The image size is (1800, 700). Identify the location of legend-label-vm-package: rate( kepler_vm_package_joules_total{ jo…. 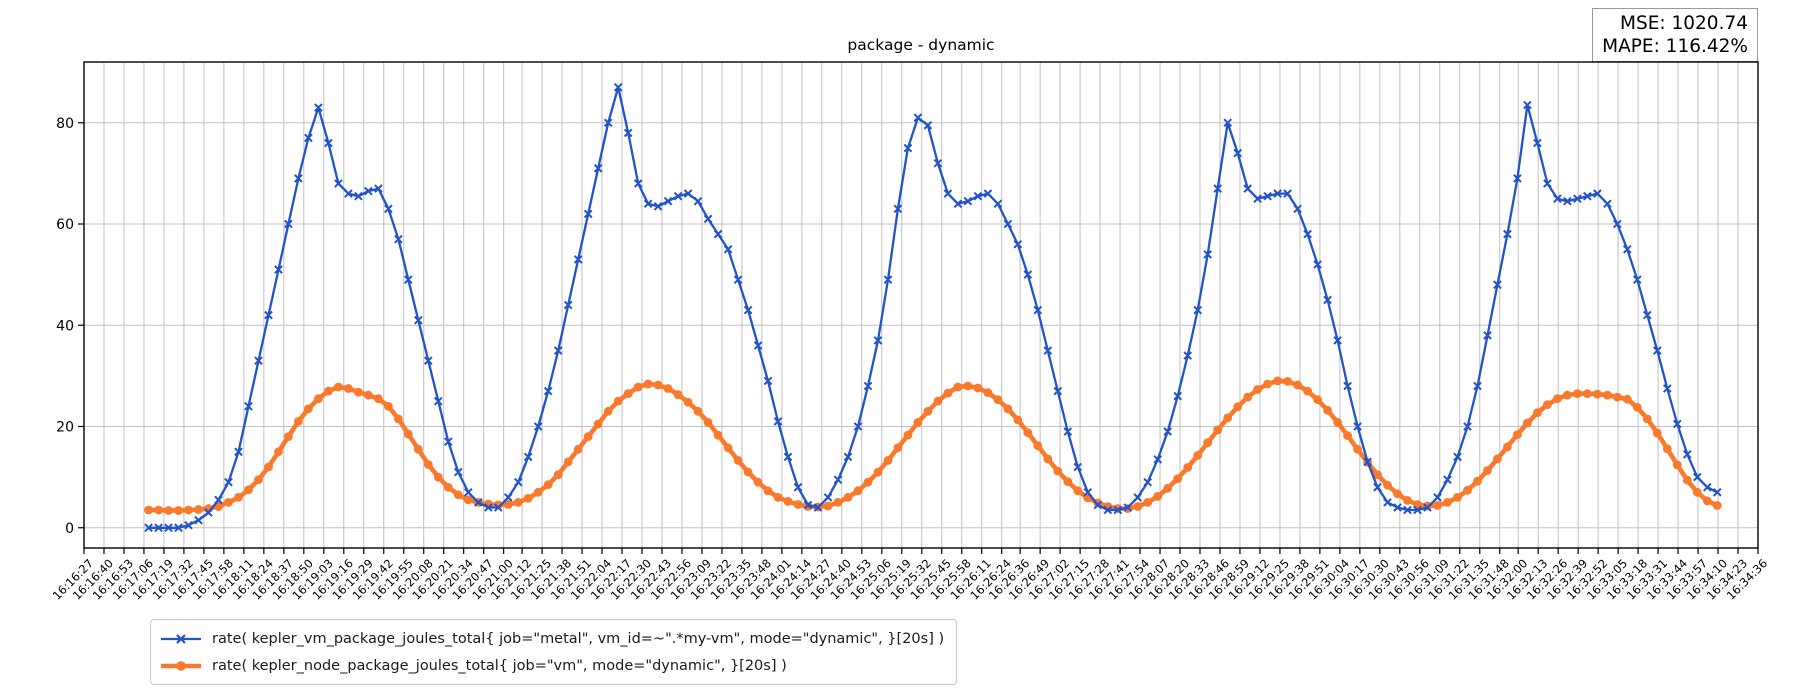
(578, 638).